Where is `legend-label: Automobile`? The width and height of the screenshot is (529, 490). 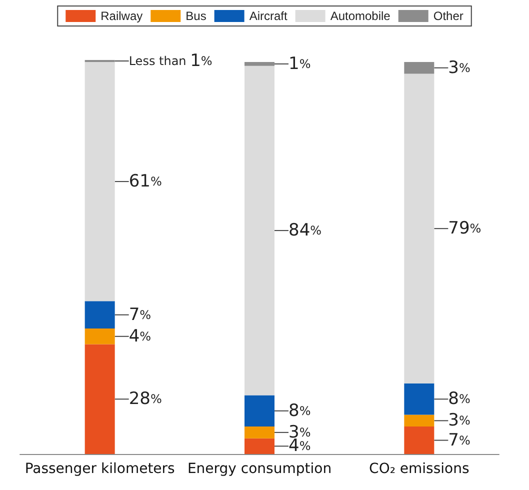 legend-label: Automobile is located at coordinates (360, 16).